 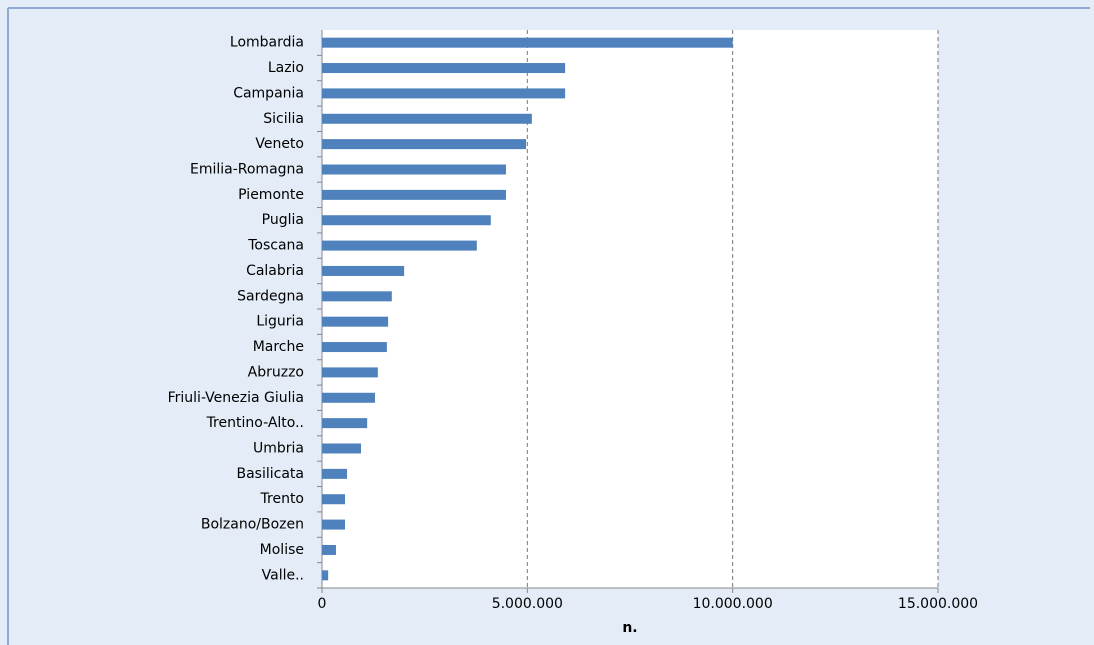 What do you see at coordinates (255, 423) in the screenshot?
I see `y-tick-label: Trentino-Alto..` at bounding box center [255, 423].